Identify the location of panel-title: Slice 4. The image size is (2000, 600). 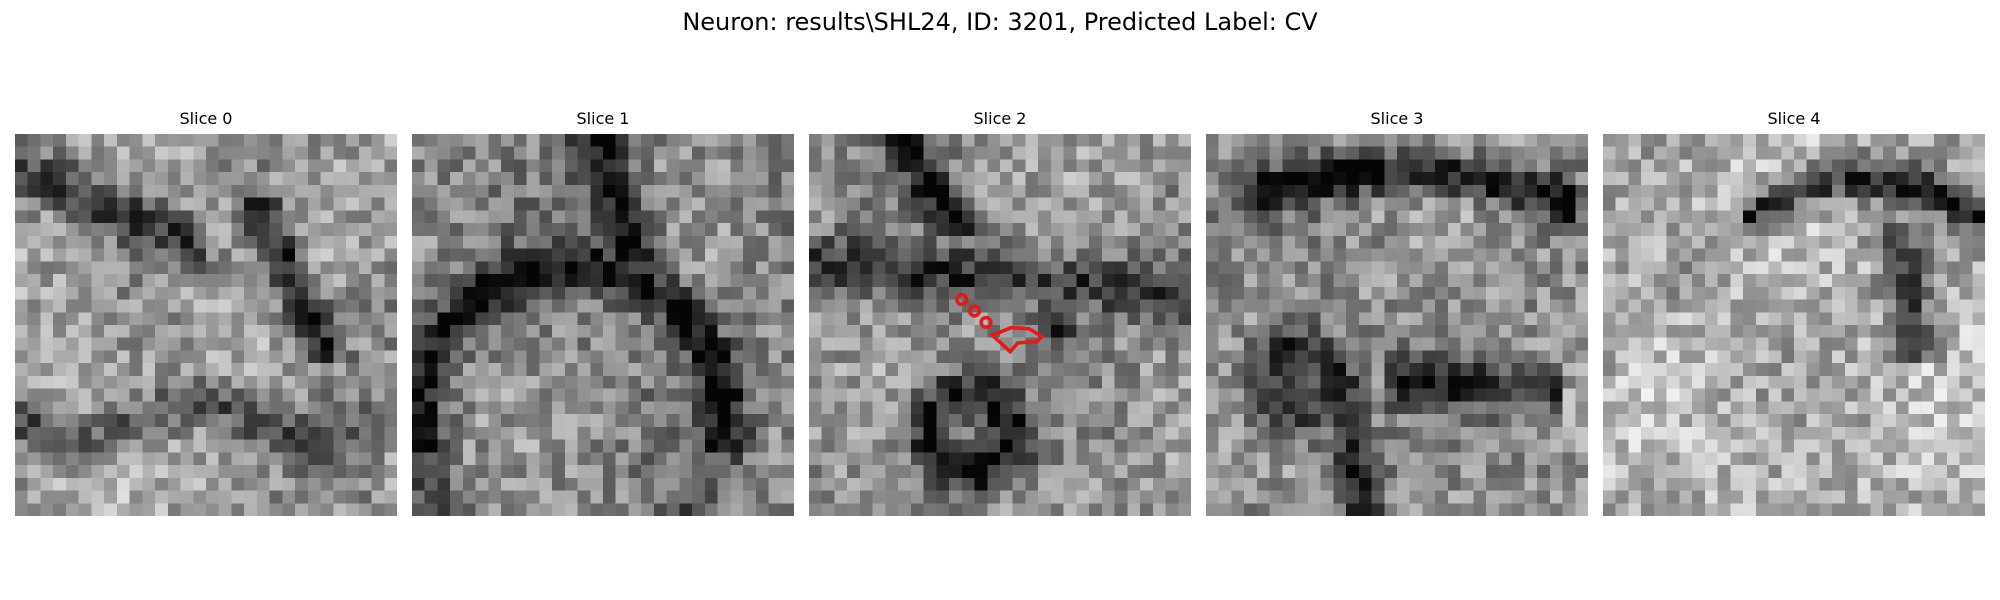
(1794, 118).